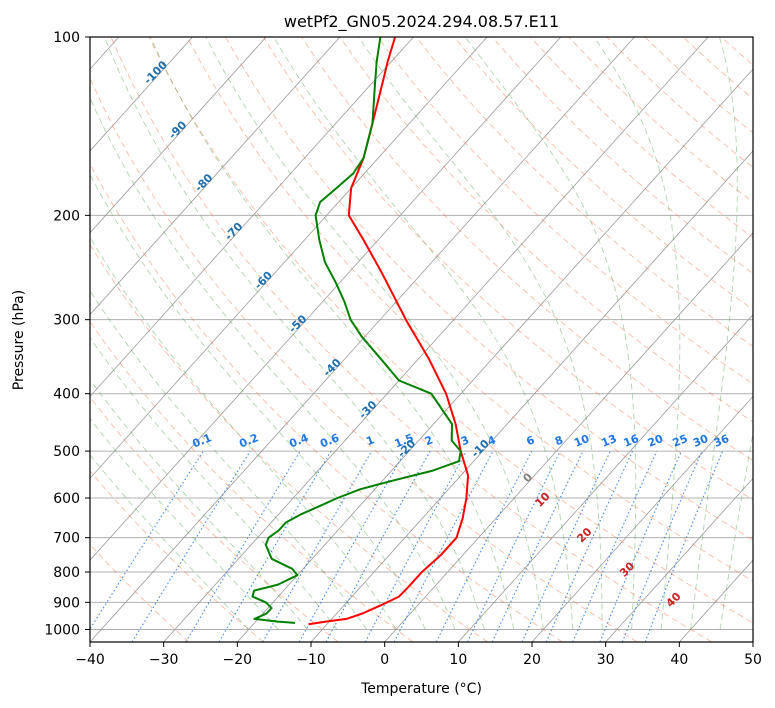 This screenshot has height=708, width=775. I want to click on x-tick-label: −10, so click(311, 660).